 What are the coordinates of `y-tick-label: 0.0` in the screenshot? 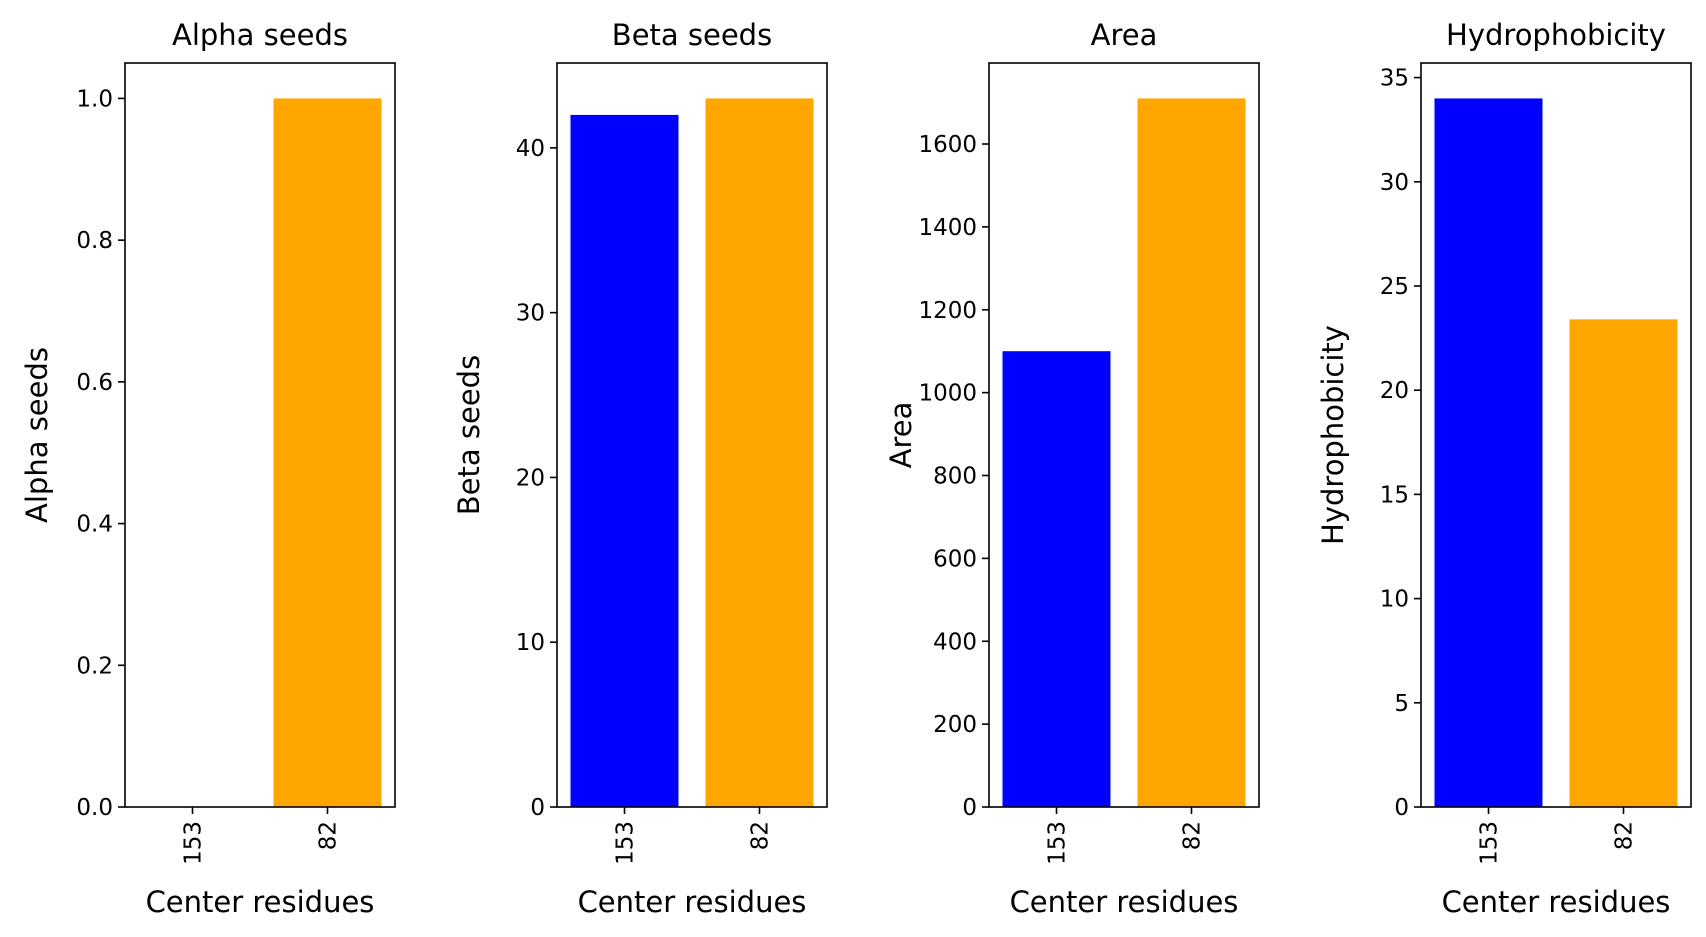 It's located at (94, 808).